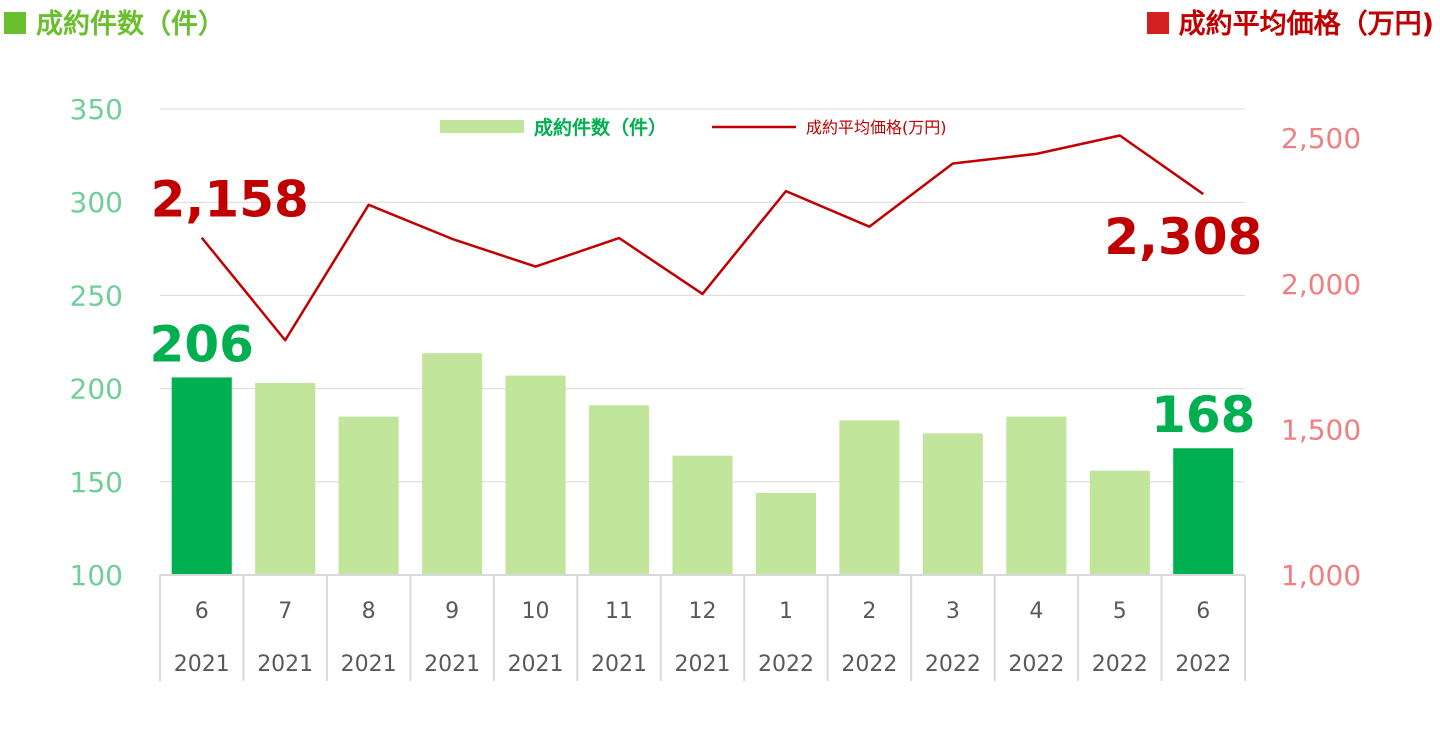 The width and height of the screenshot is (1440, 738). What do you see at coordinates (130, 24) in the screenshot?
I see `left-axis-header-text: 成約件数（件）` at bounding box center [130, 24].